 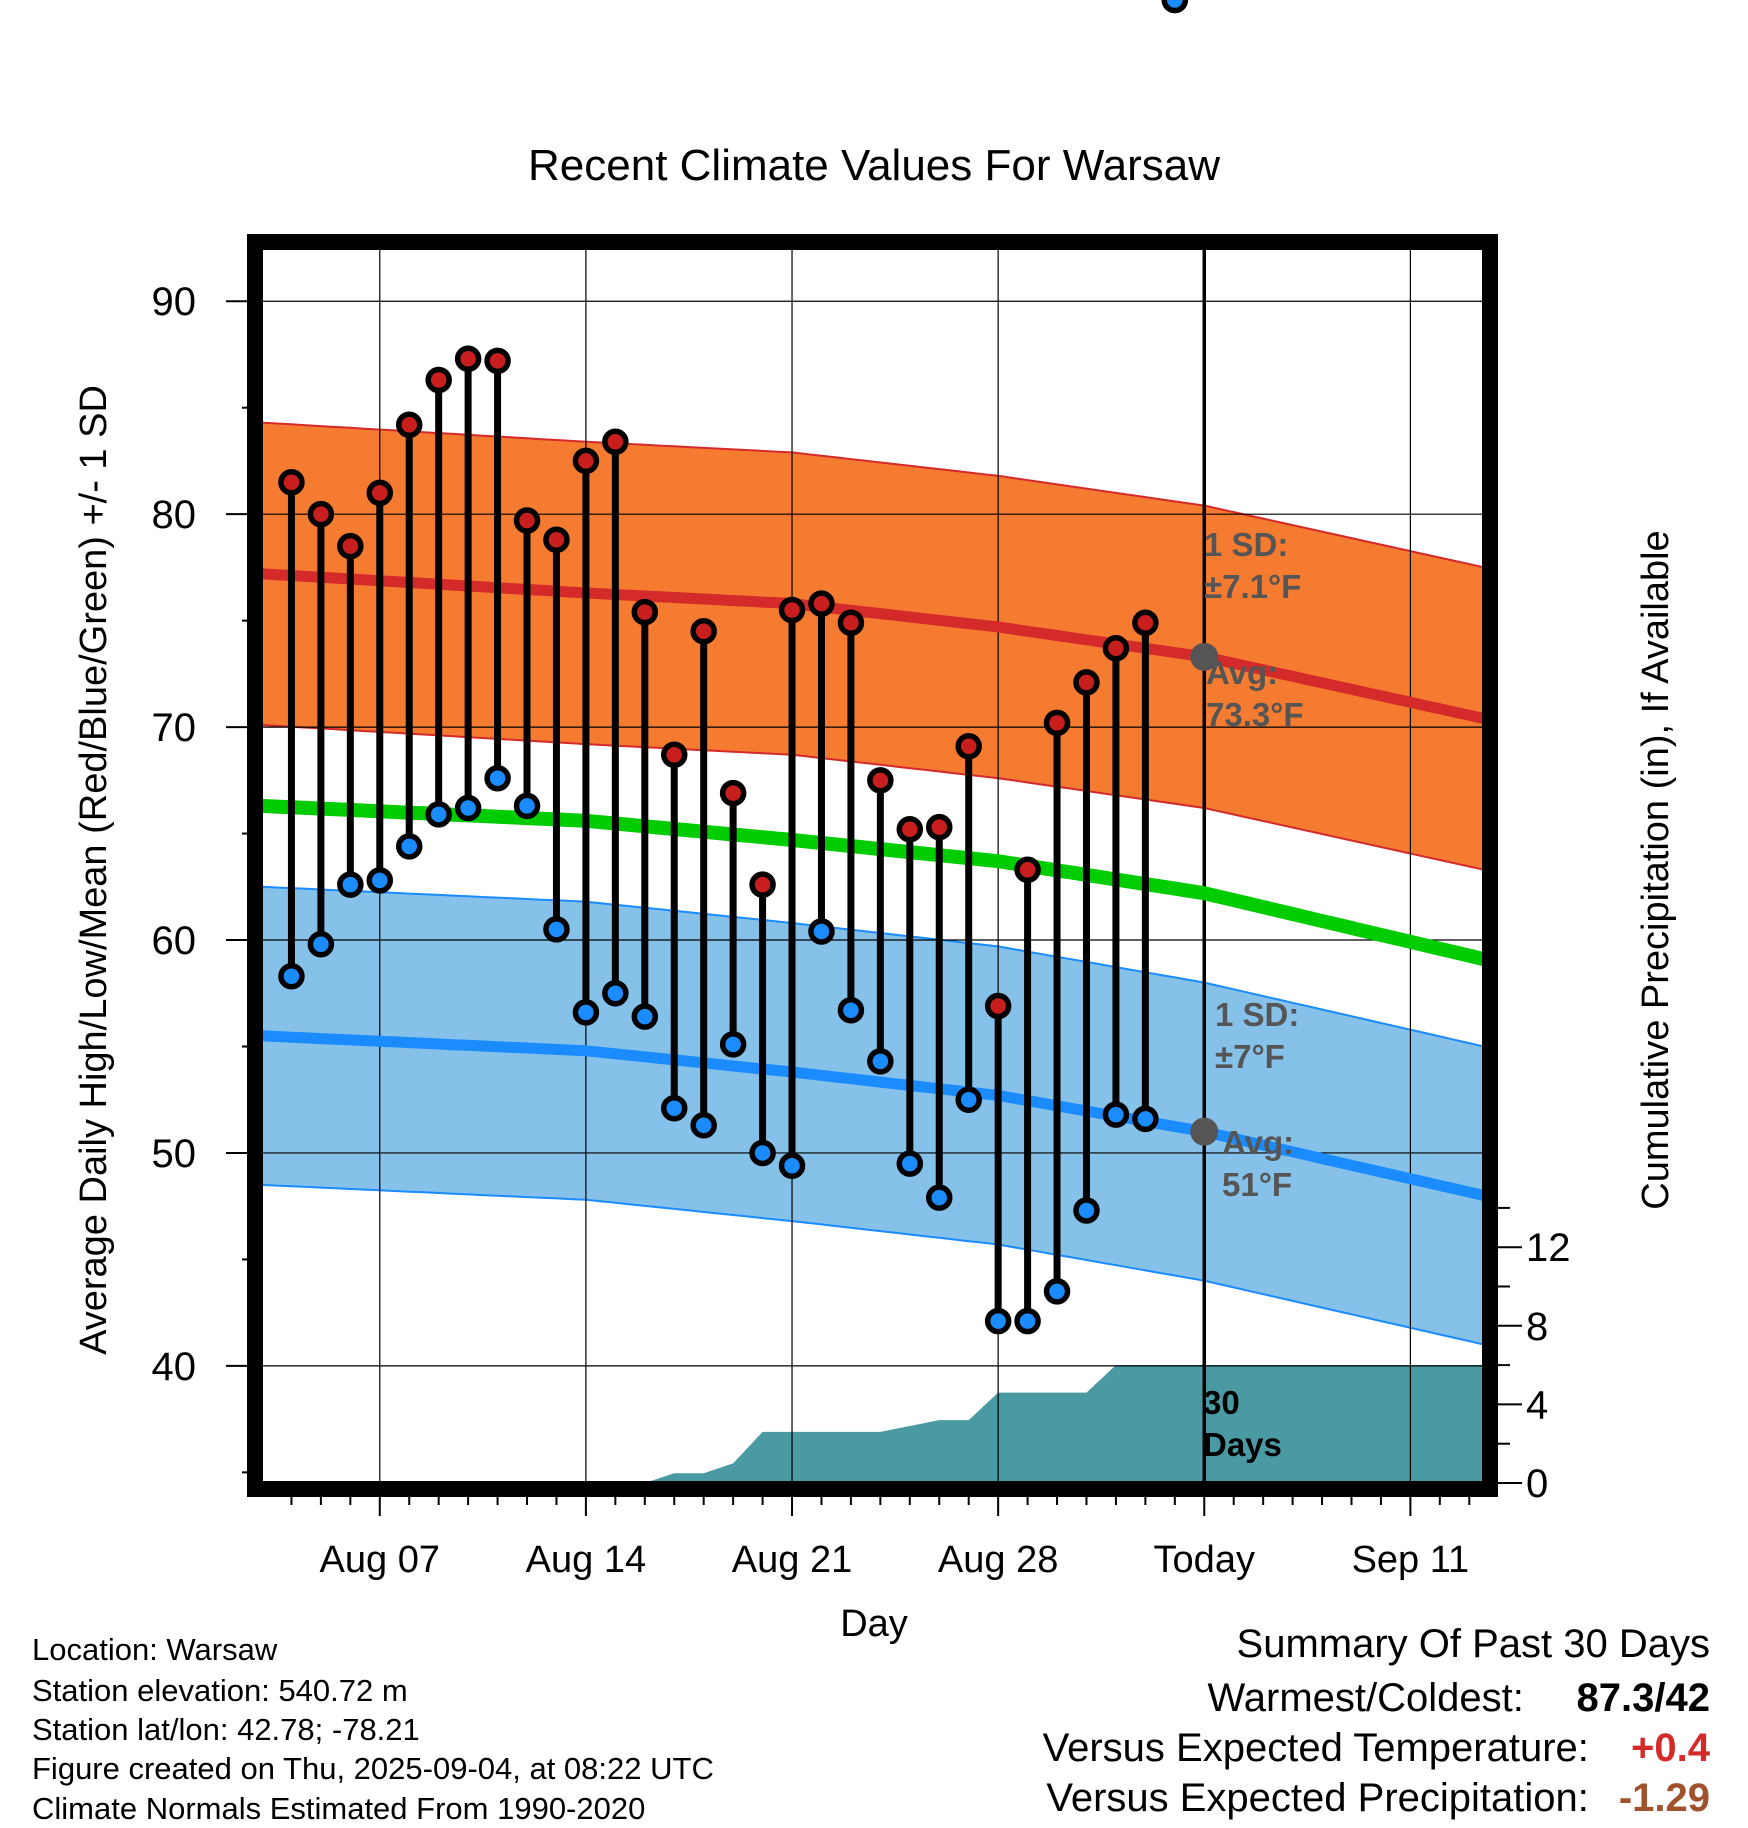 I want to click on x-tick-label: Aug 21, so click(x=792, y=1560).